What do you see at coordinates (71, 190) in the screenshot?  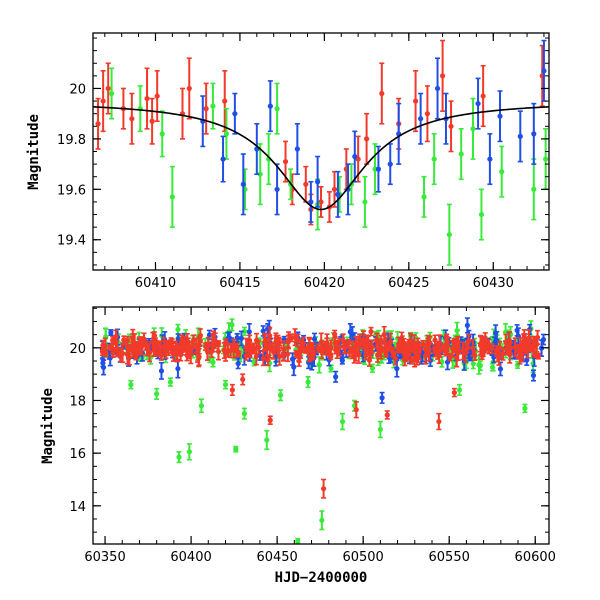 I see `y-tick-label: 19.6` at bounding box center [71, 190].